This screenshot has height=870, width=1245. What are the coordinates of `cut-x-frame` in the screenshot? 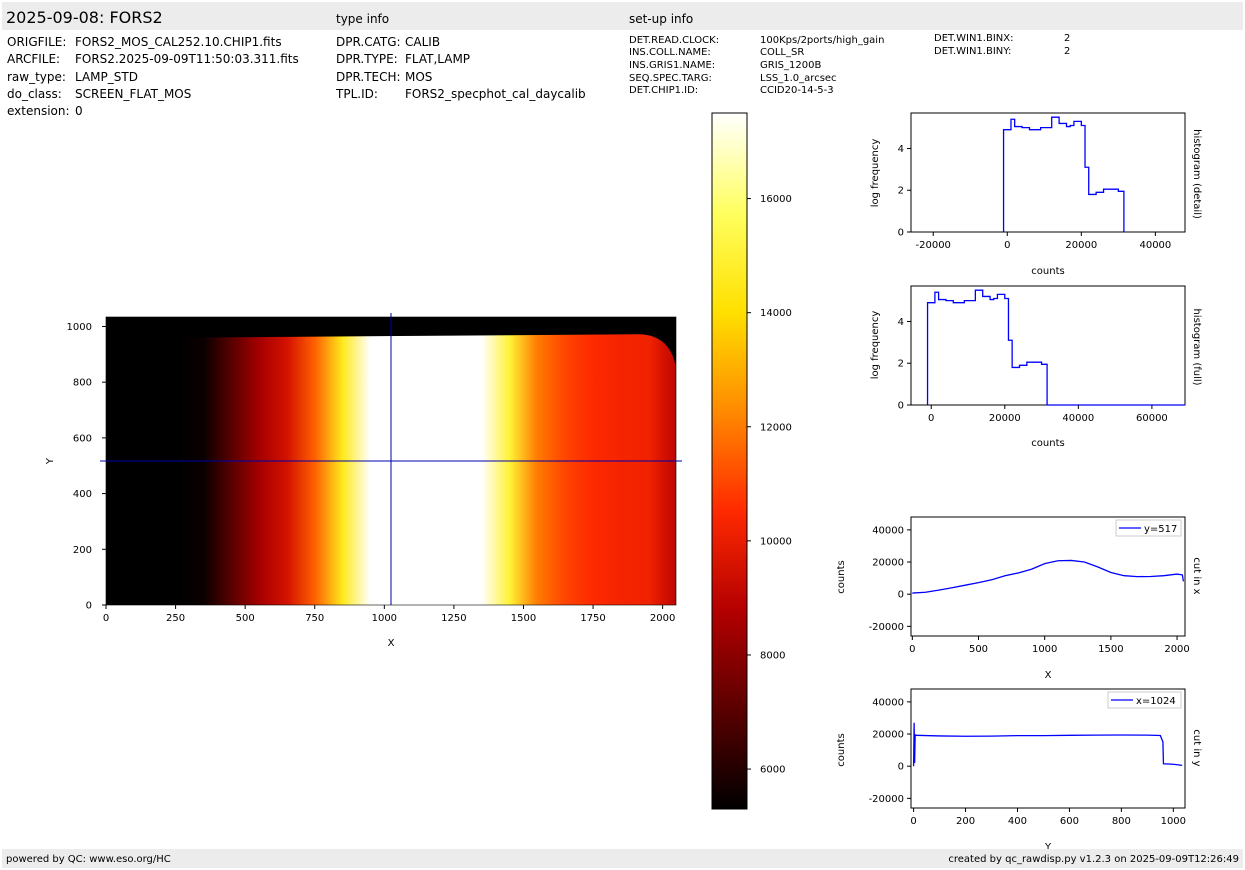 It's located at (1048, 576).